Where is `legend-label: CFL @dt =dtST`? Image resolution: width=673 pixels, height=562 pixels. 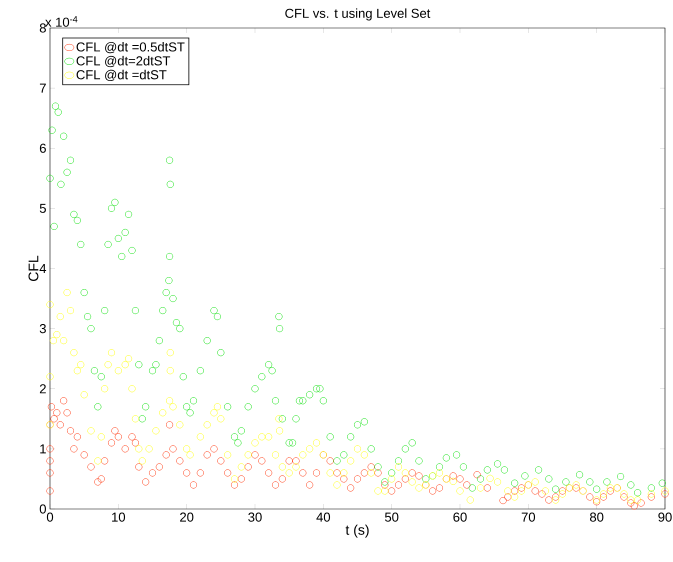
legend-label: CFL @dt =dtST is located at coordinates (121, 76).